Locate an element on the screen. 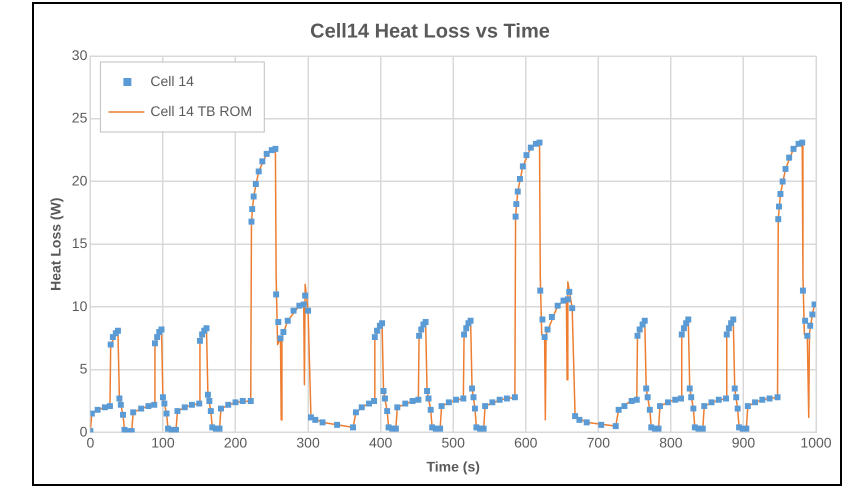  x-axis-title: Time (s) is located at coordinates (453, 466).